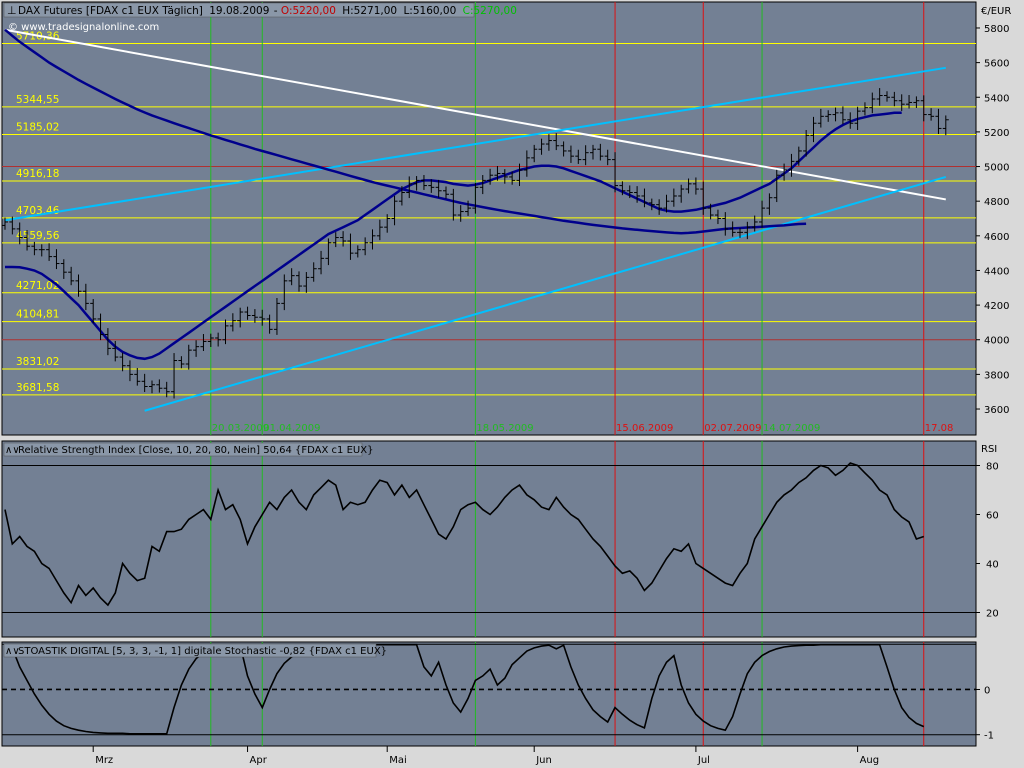 The width and height of the screenshot is (1024, 768). Describe the element at coordinates (490, 11) in the screenshot. I see `quote-close: C:5270,00` at that location.